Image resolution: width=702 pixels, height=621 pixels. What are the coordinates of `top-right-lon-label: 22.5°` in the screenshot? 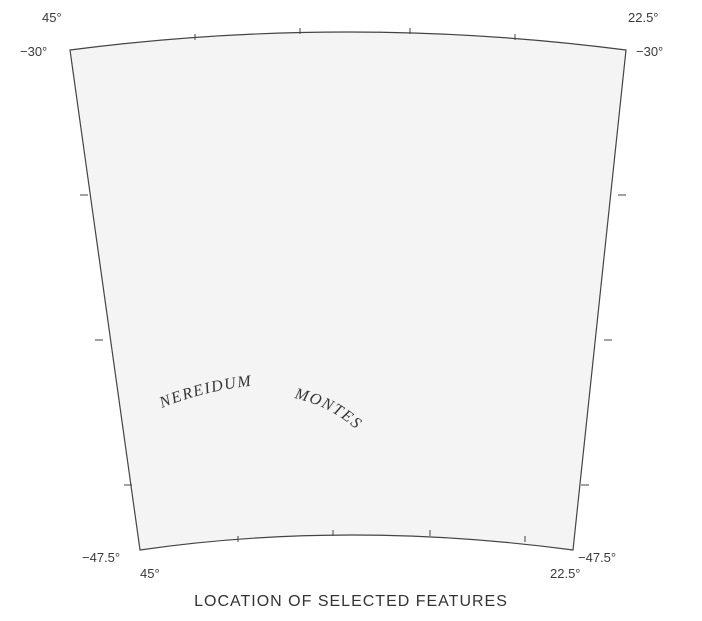 It's located at (643, 17).